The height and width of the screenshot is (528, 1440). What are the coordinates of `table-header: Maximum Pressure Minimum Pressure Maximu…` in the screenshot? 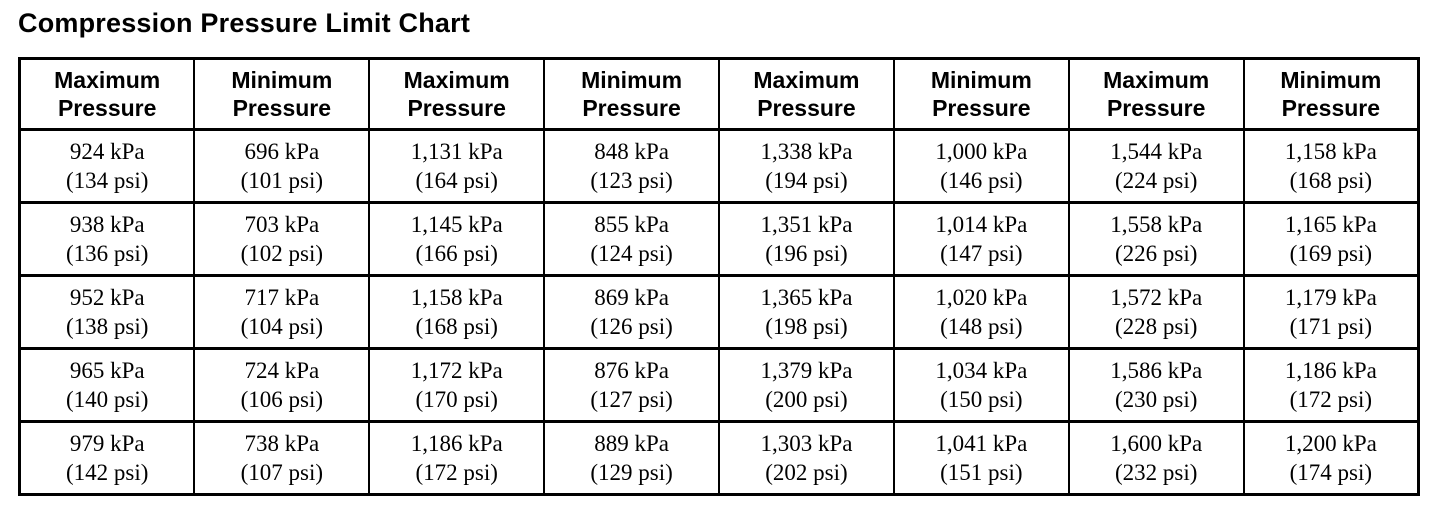 It's located at (719, 94).